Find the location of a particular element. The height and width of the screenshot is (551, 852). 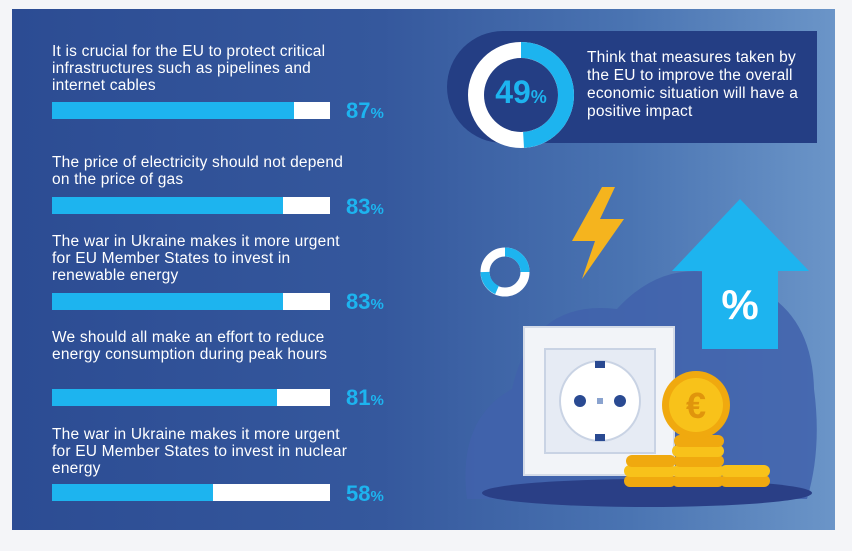

socket-center is located at coordinates (600, 401).